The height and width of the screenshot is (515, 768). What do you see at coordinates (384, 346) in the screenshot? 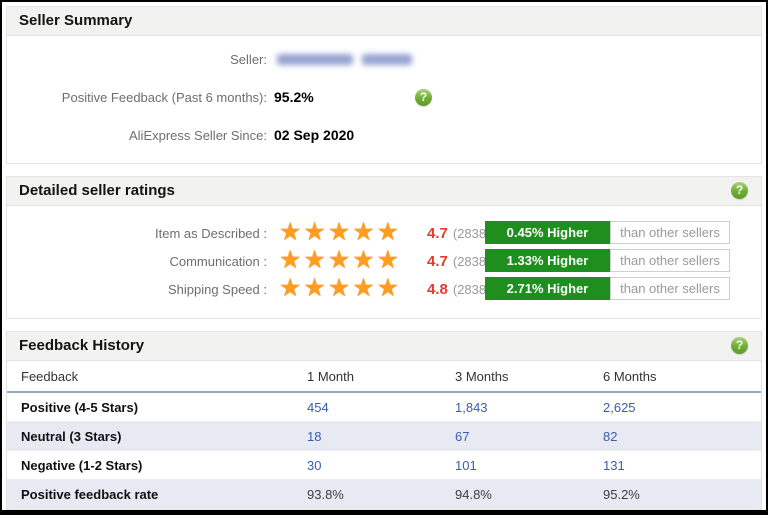
I see `feedback-history-header: Feedback History ?` at bounding box center [384, 346].